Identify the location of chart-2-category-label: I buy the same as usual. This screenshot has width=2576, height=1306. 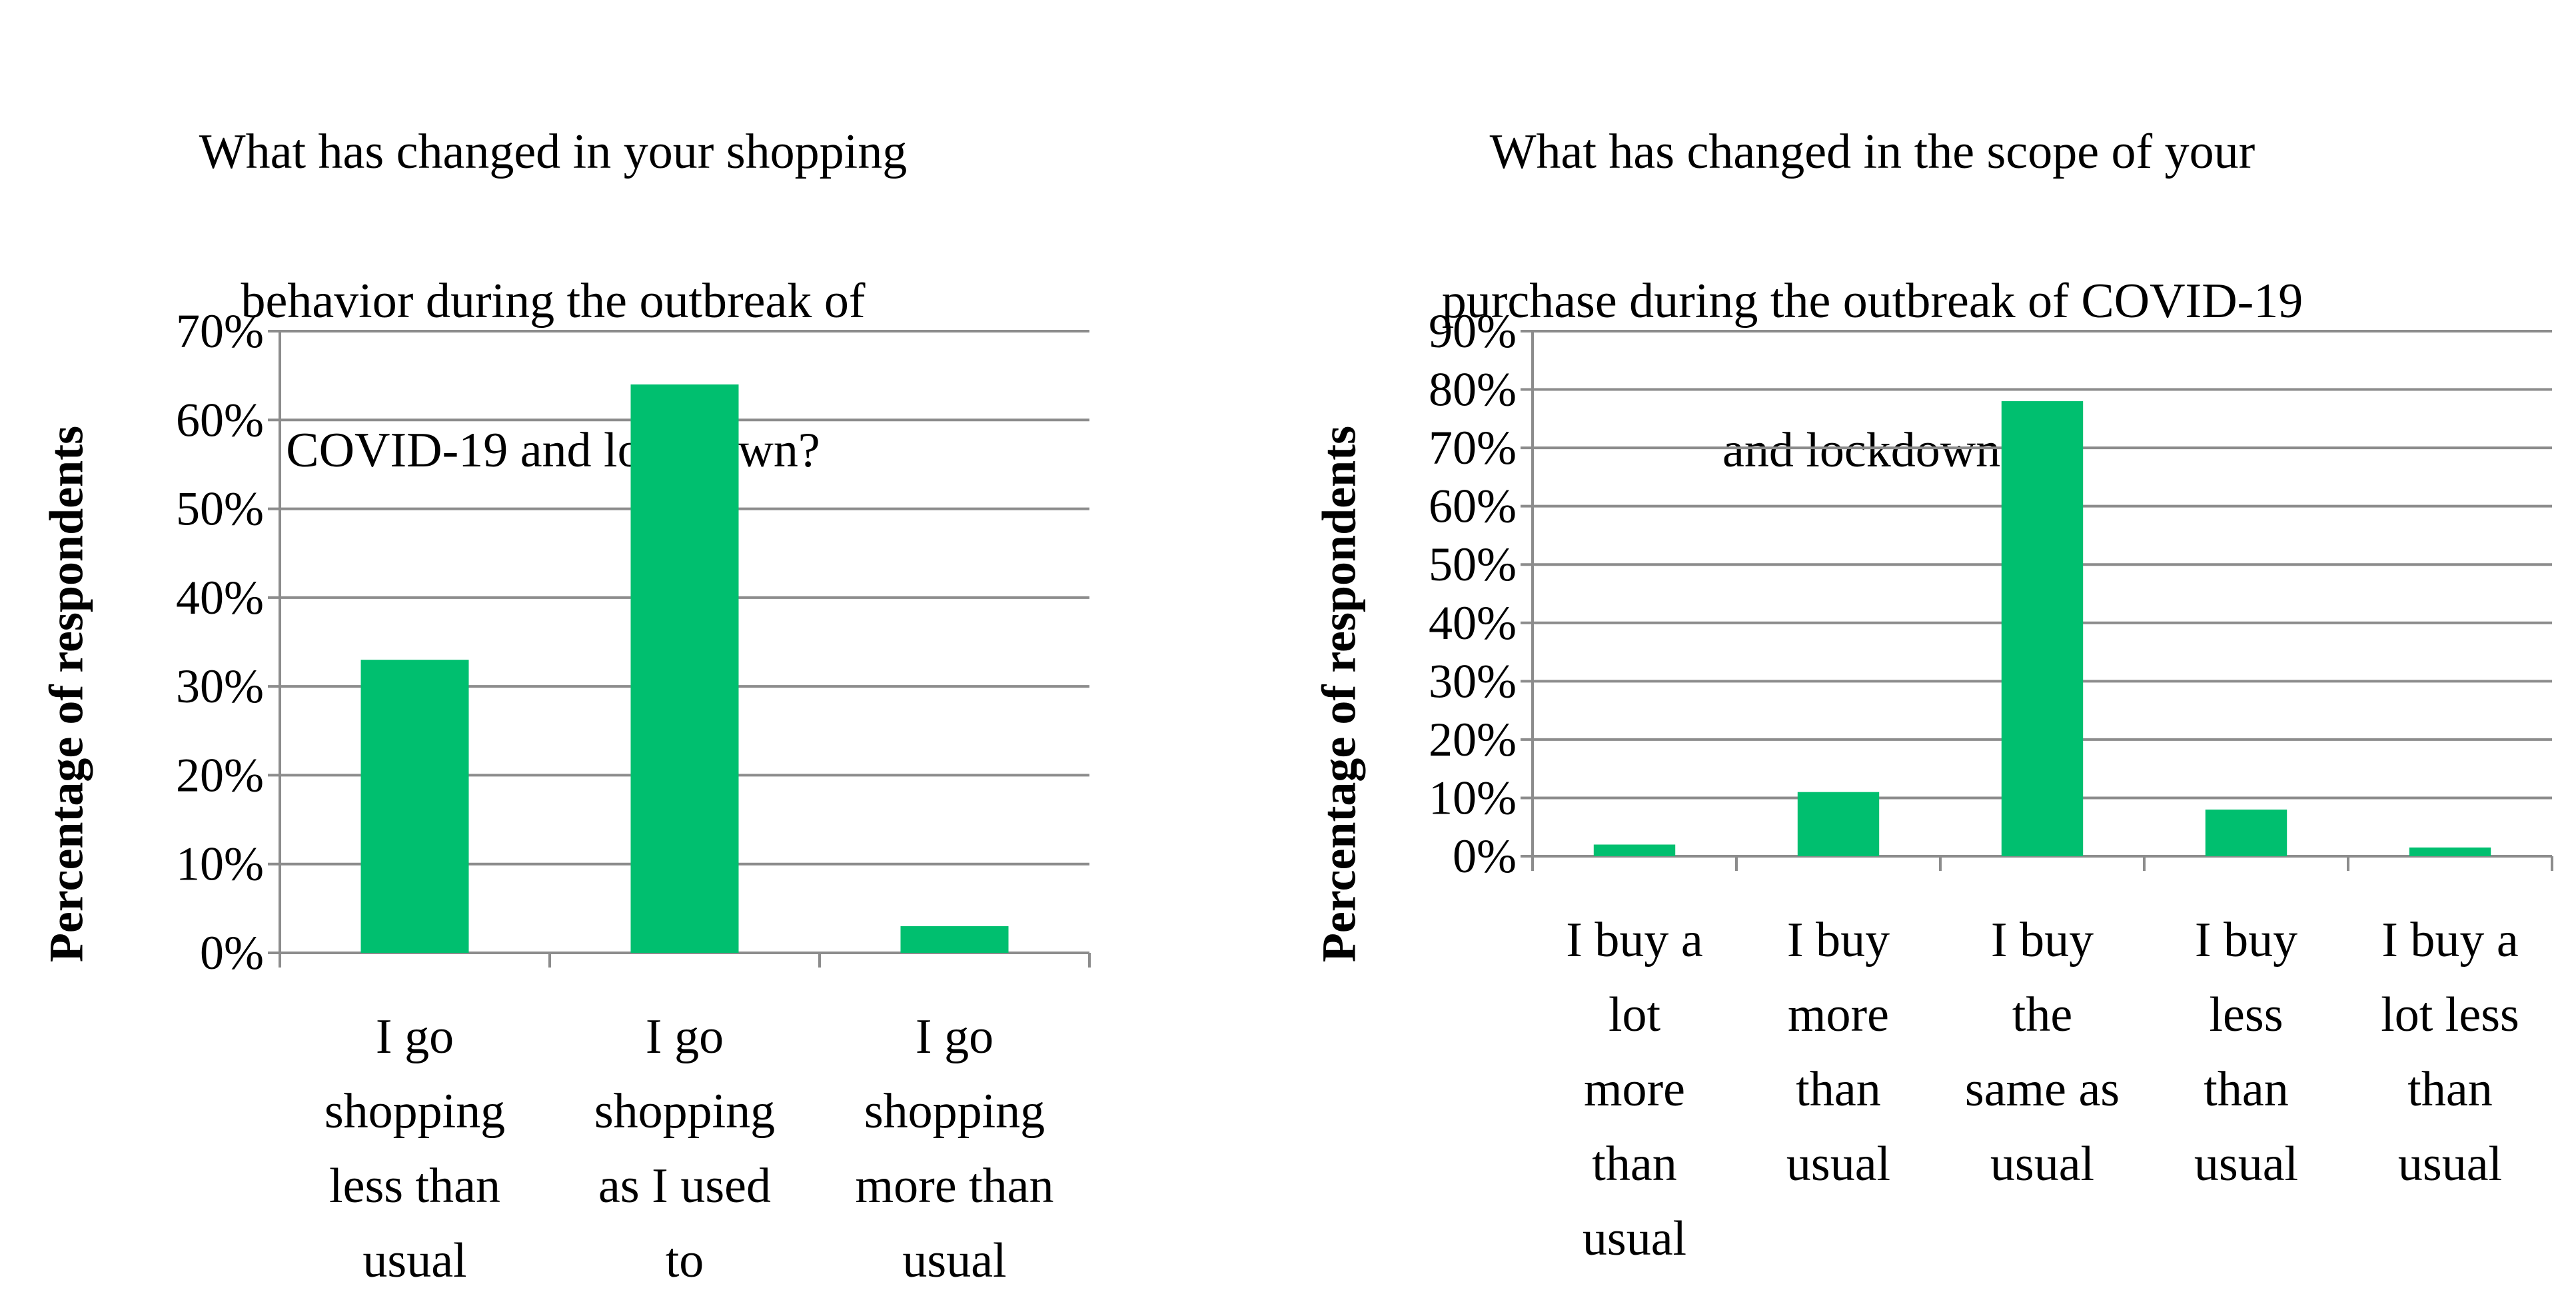
(2043, 1052).